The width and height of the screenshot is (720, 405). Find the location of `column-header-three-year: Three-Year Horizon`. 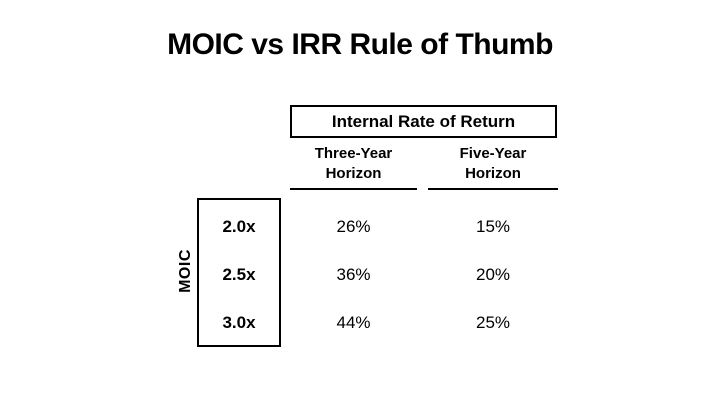

column-header-three-year: Three-Year Horizon is located at coordinates (353, 167).